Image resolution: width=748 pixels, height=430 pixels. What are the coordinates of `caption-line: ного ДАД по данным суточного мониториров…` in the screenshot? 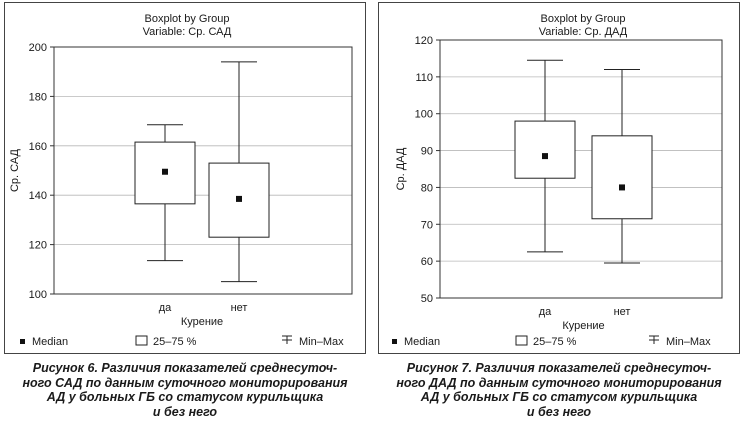 It's located at (559, 382).